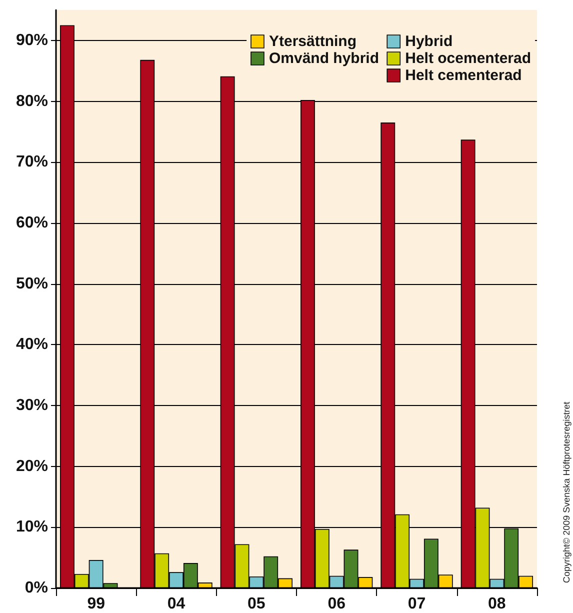 The height and width of the screenshot is (613, 573). What do you see at coordinates (468, 58) in the screenshot?
I see `legend-label: Helt ocementerad` at bounding box center [468, 58].